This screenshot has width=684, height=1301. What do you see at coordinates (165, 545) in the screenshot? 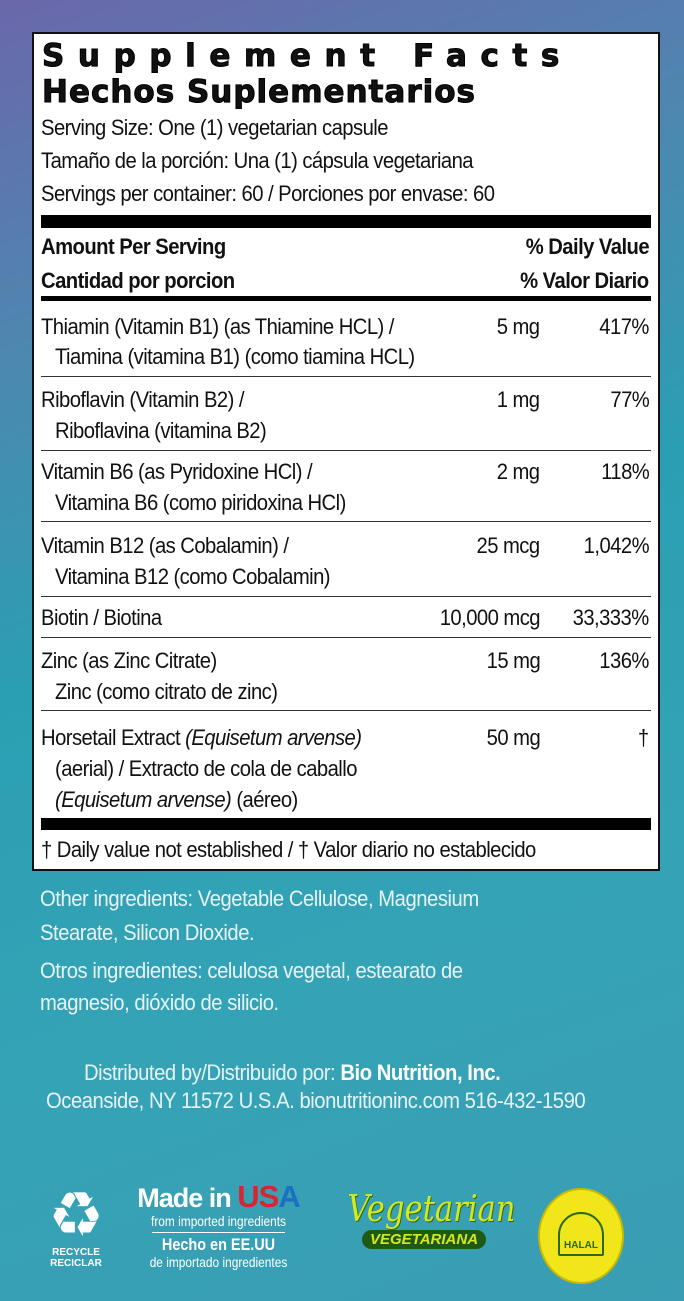
I see `nutrient-name: Vitamin B12 (as Cobalamin) /` at bounding box center [165, 545].